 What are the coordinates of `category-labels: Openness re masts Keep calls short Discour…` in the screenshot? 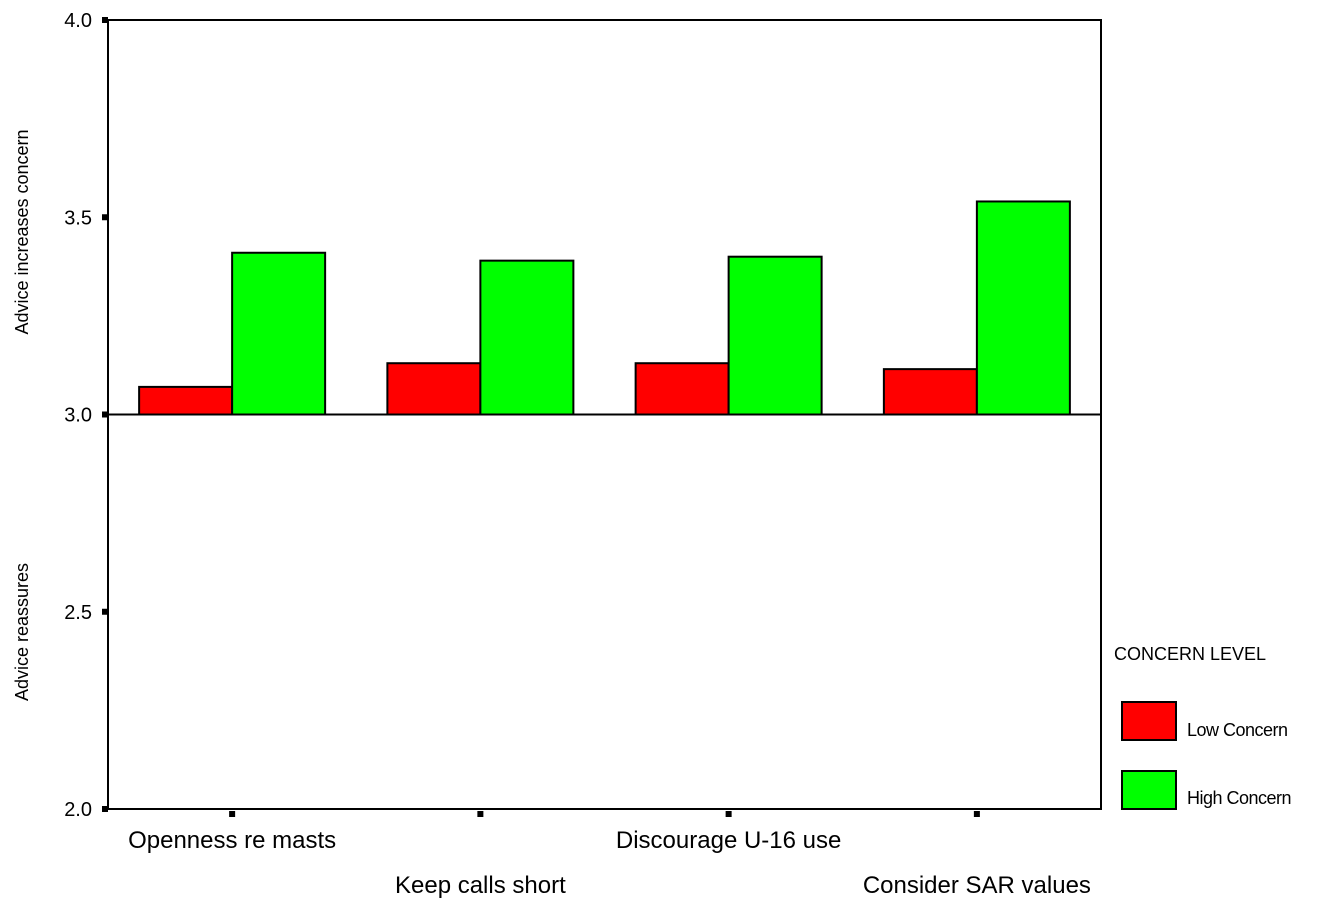 It's located at (609, 863).